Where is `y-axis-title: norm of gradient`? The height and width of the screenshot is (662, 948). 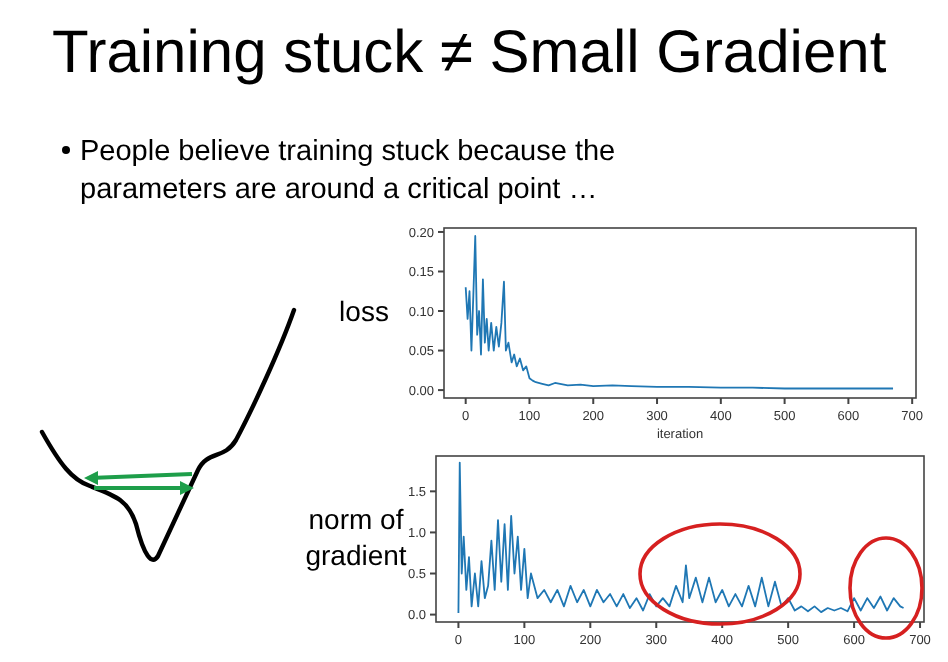 y-axis-title: norm of gradient is located at coordinates (356, 537).